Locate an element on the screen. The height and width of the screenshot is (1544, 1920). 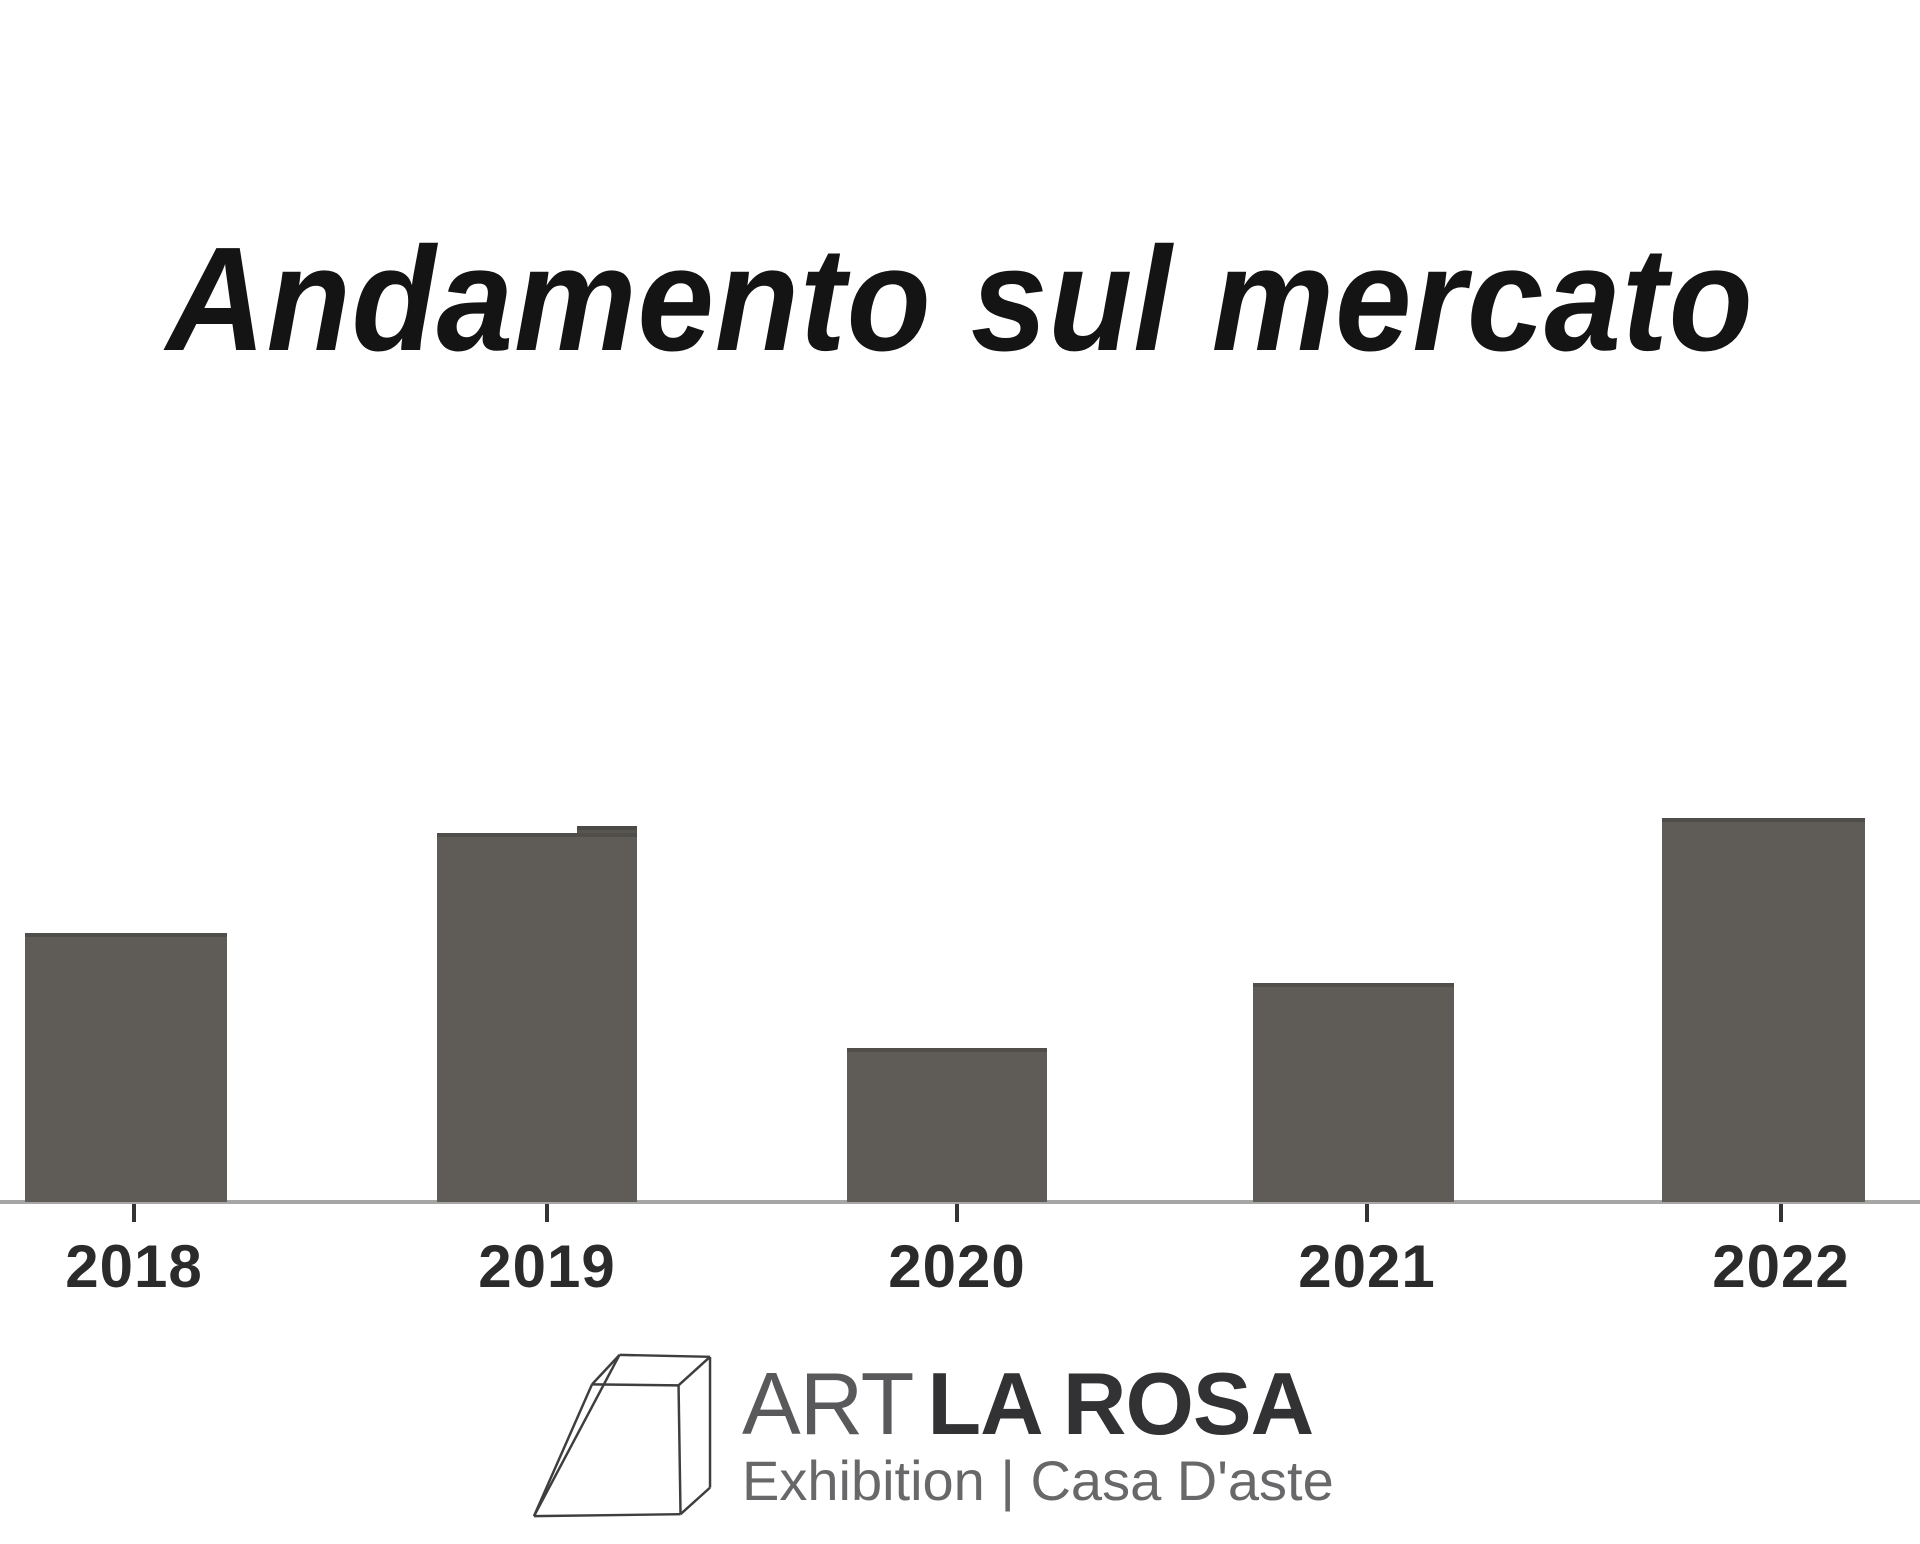
x-axis-tick-2019 is located at coordinates (547, 1213).